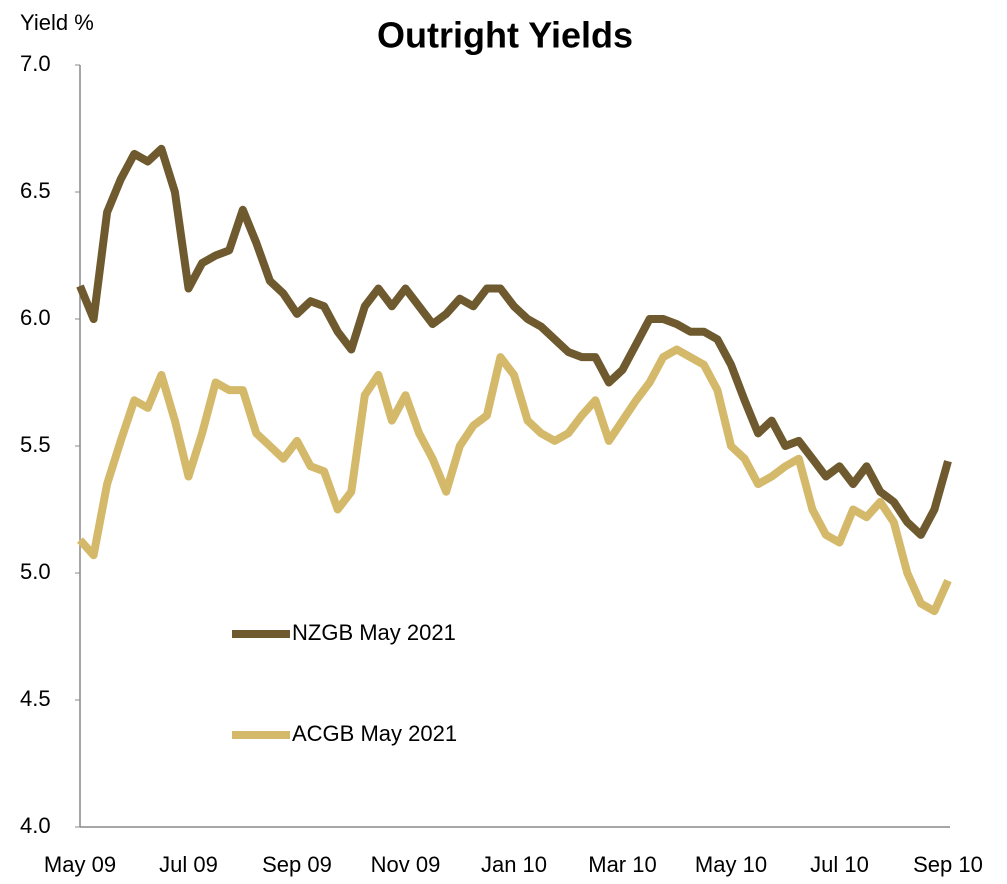  Describe the element at coordinates (35, 444) in the screenshot. I see `y-tick-label: 5.5` at that location.